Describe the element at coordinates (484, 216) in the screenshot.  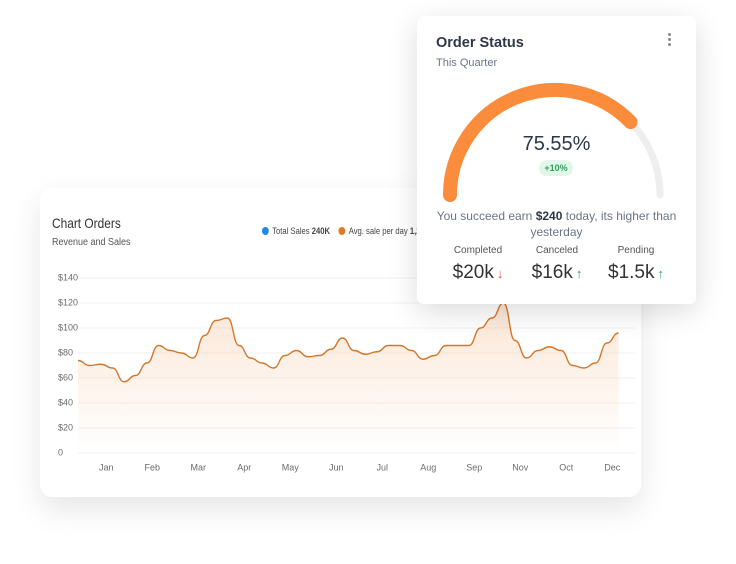
I see `message-text: You succeed earn` at that location.